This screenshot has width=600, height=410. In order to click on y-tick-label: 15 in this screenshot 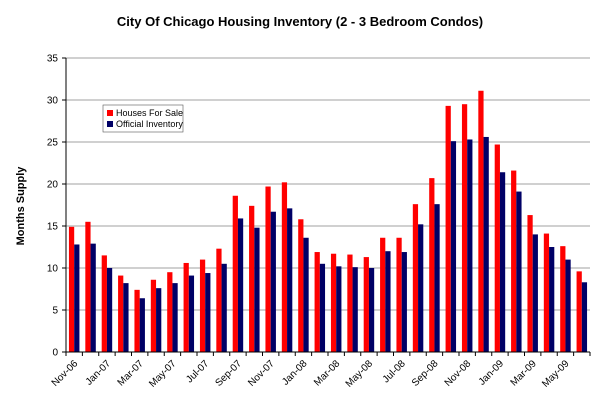, I will do `click(53, 227)`.